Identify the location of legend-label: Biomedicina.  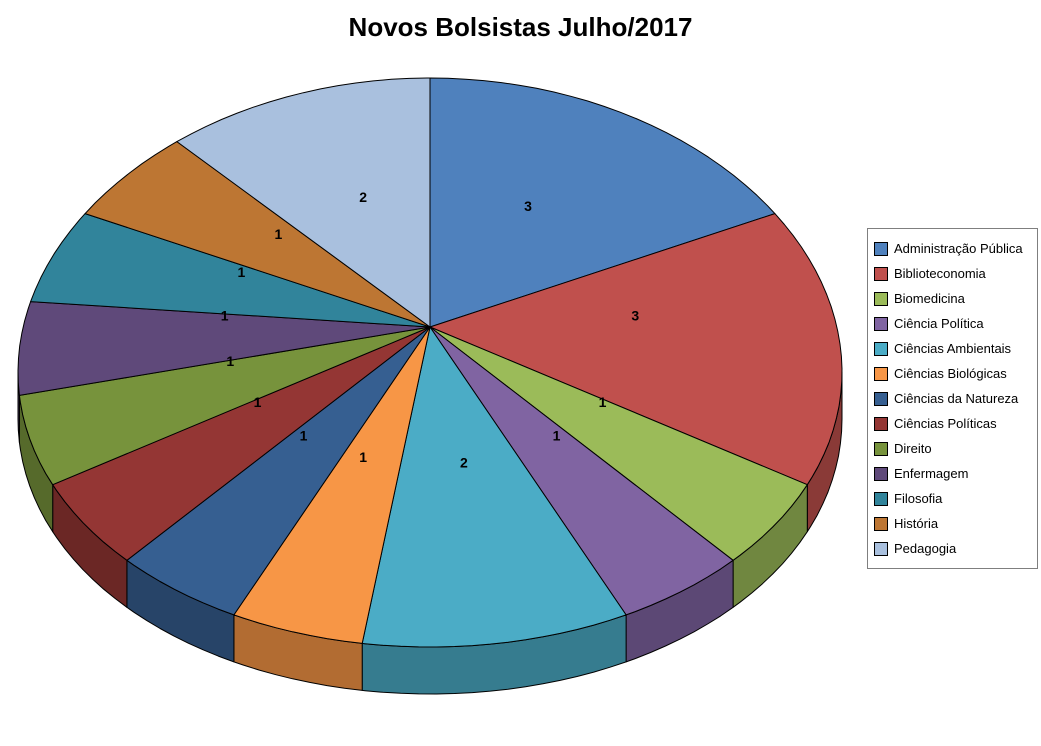
(929, 298).